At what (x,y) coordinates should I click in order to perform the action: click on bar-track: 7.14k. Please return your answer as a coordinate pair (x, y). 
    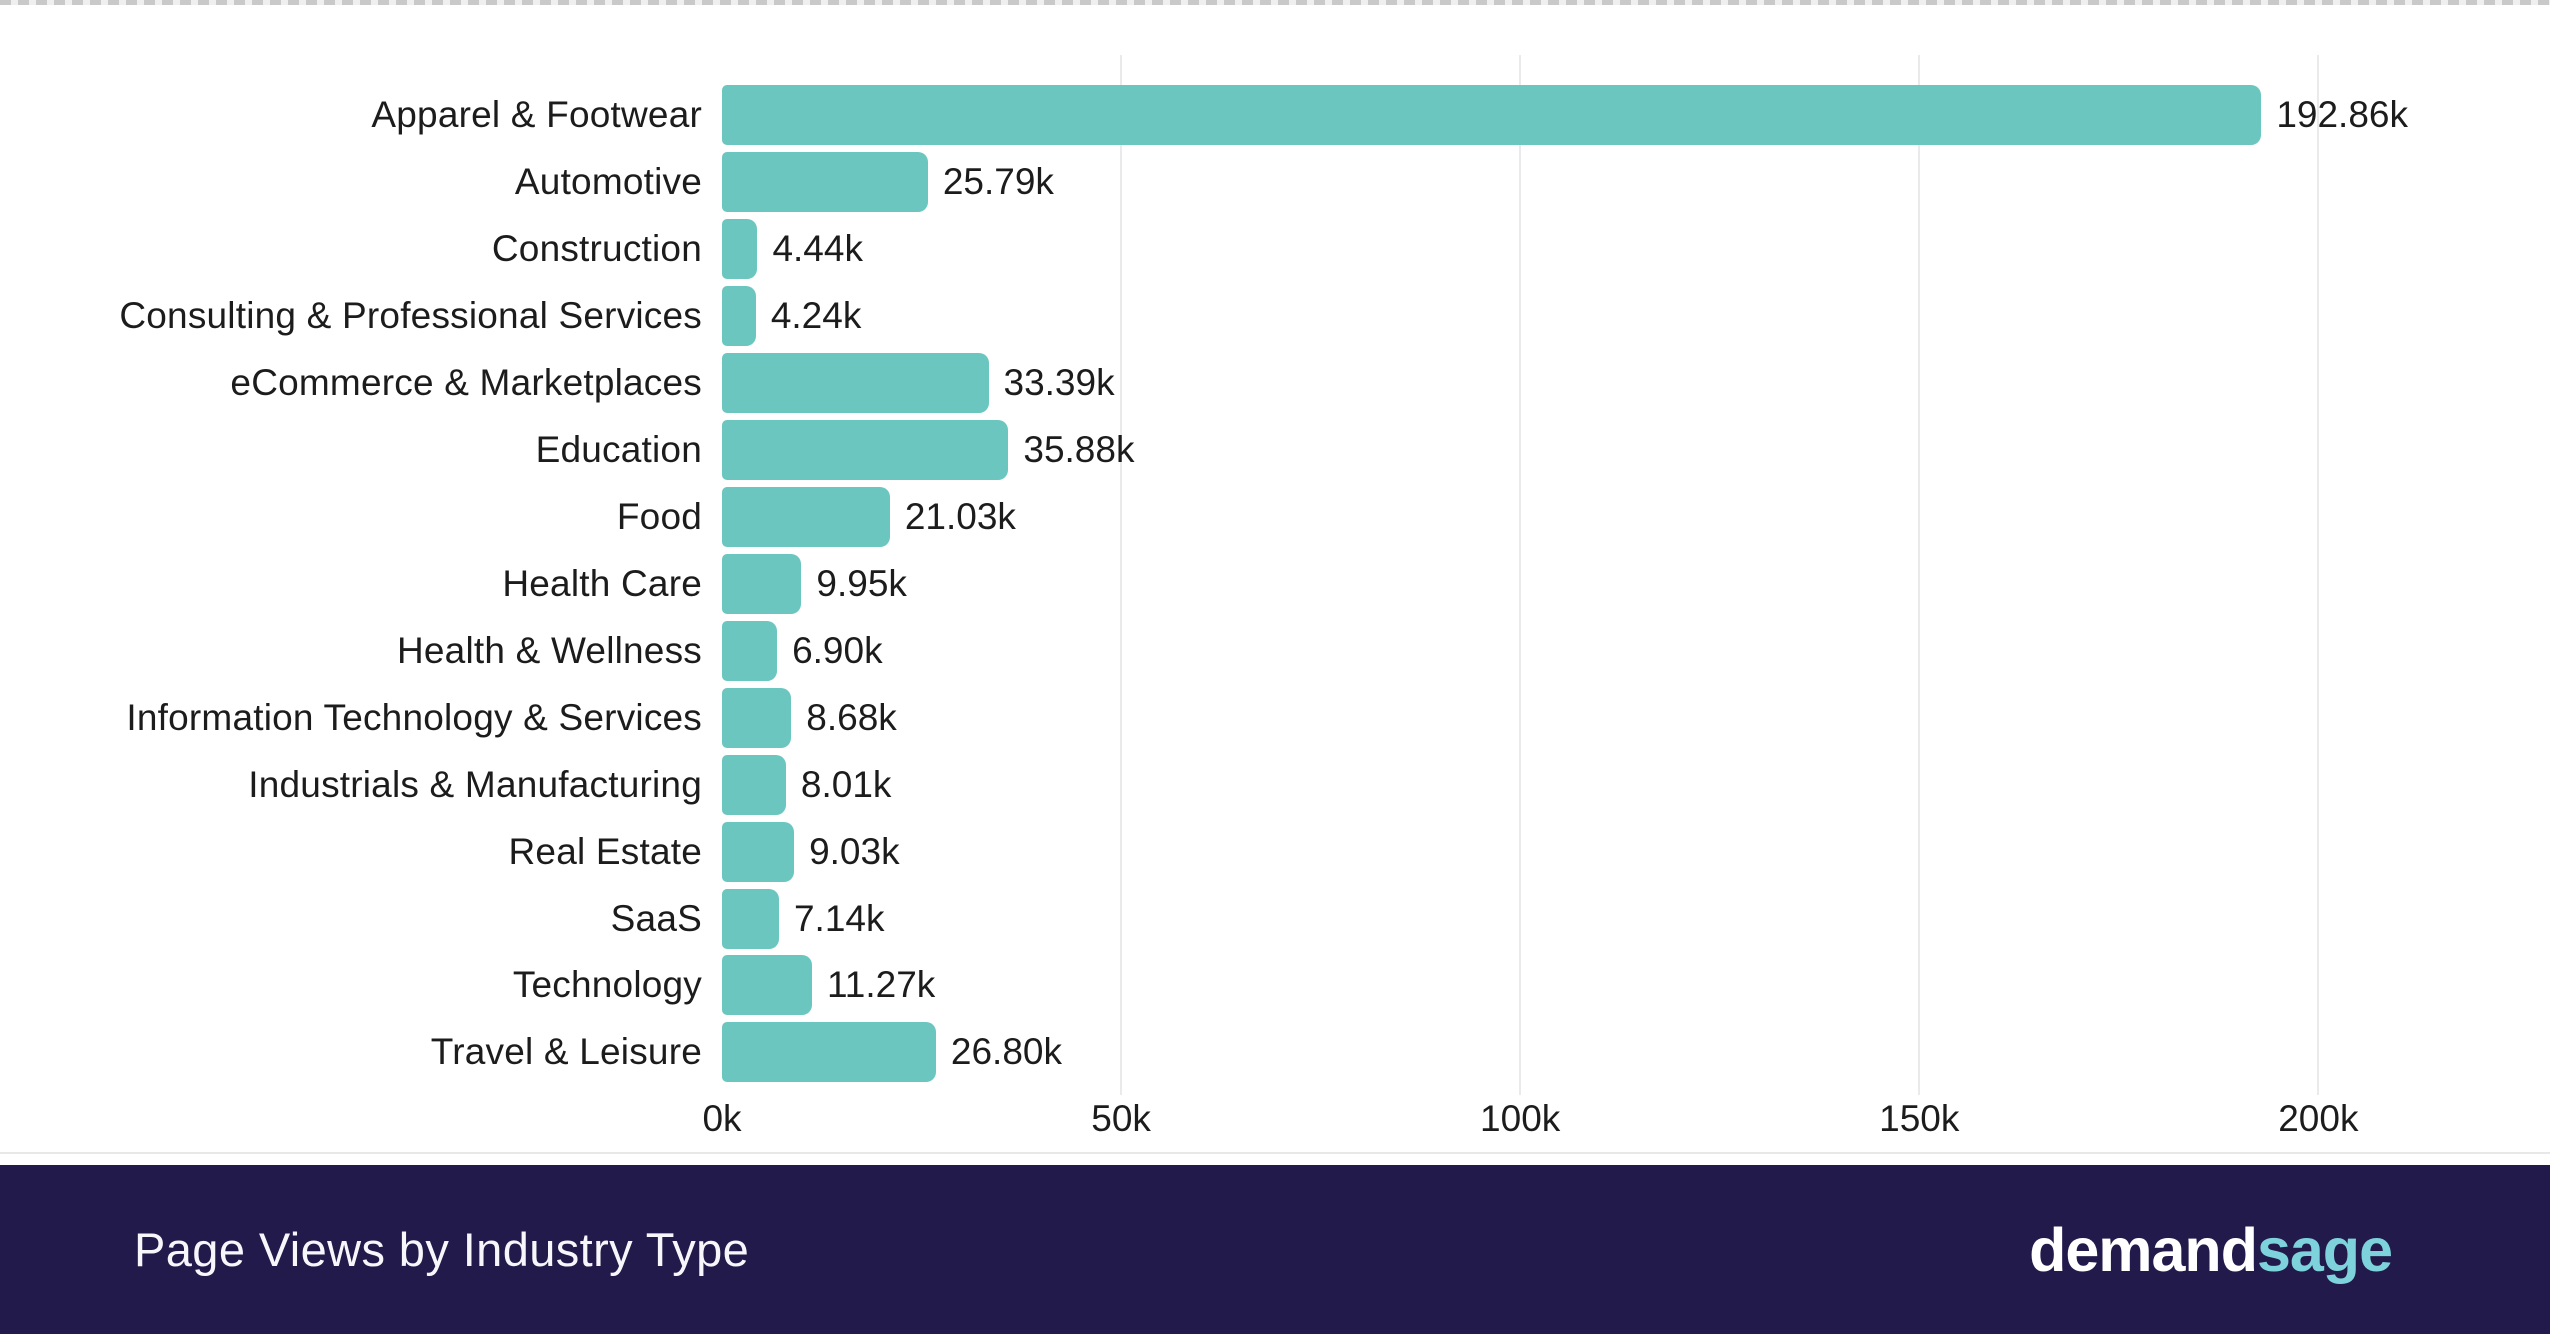
    Looking at the image, I should click on (1592, 918).